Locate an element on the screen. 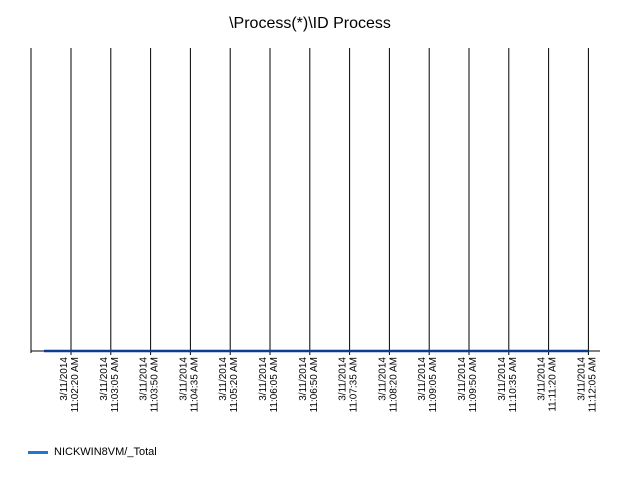  x-tick-time: 11:06:05 AM is located at coordinates (274, 384).